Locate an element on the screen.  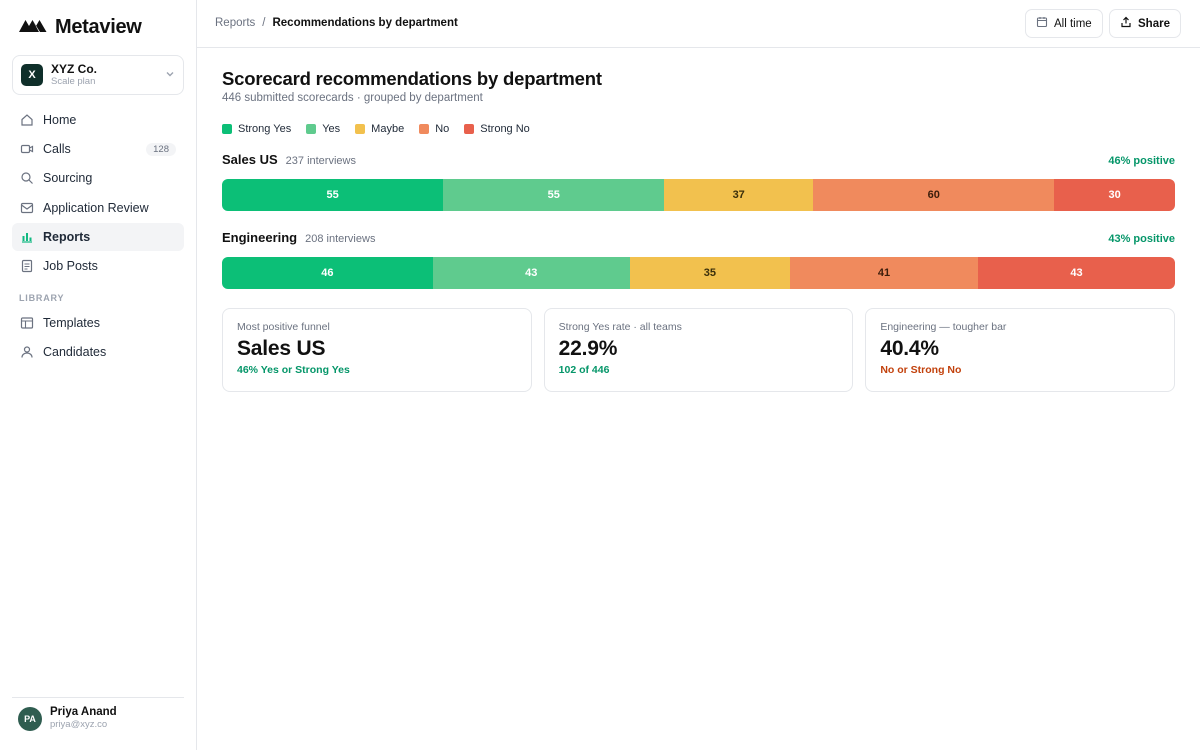
sidebar-item-calls: Calls 128 is located at coordinates (98, 149).